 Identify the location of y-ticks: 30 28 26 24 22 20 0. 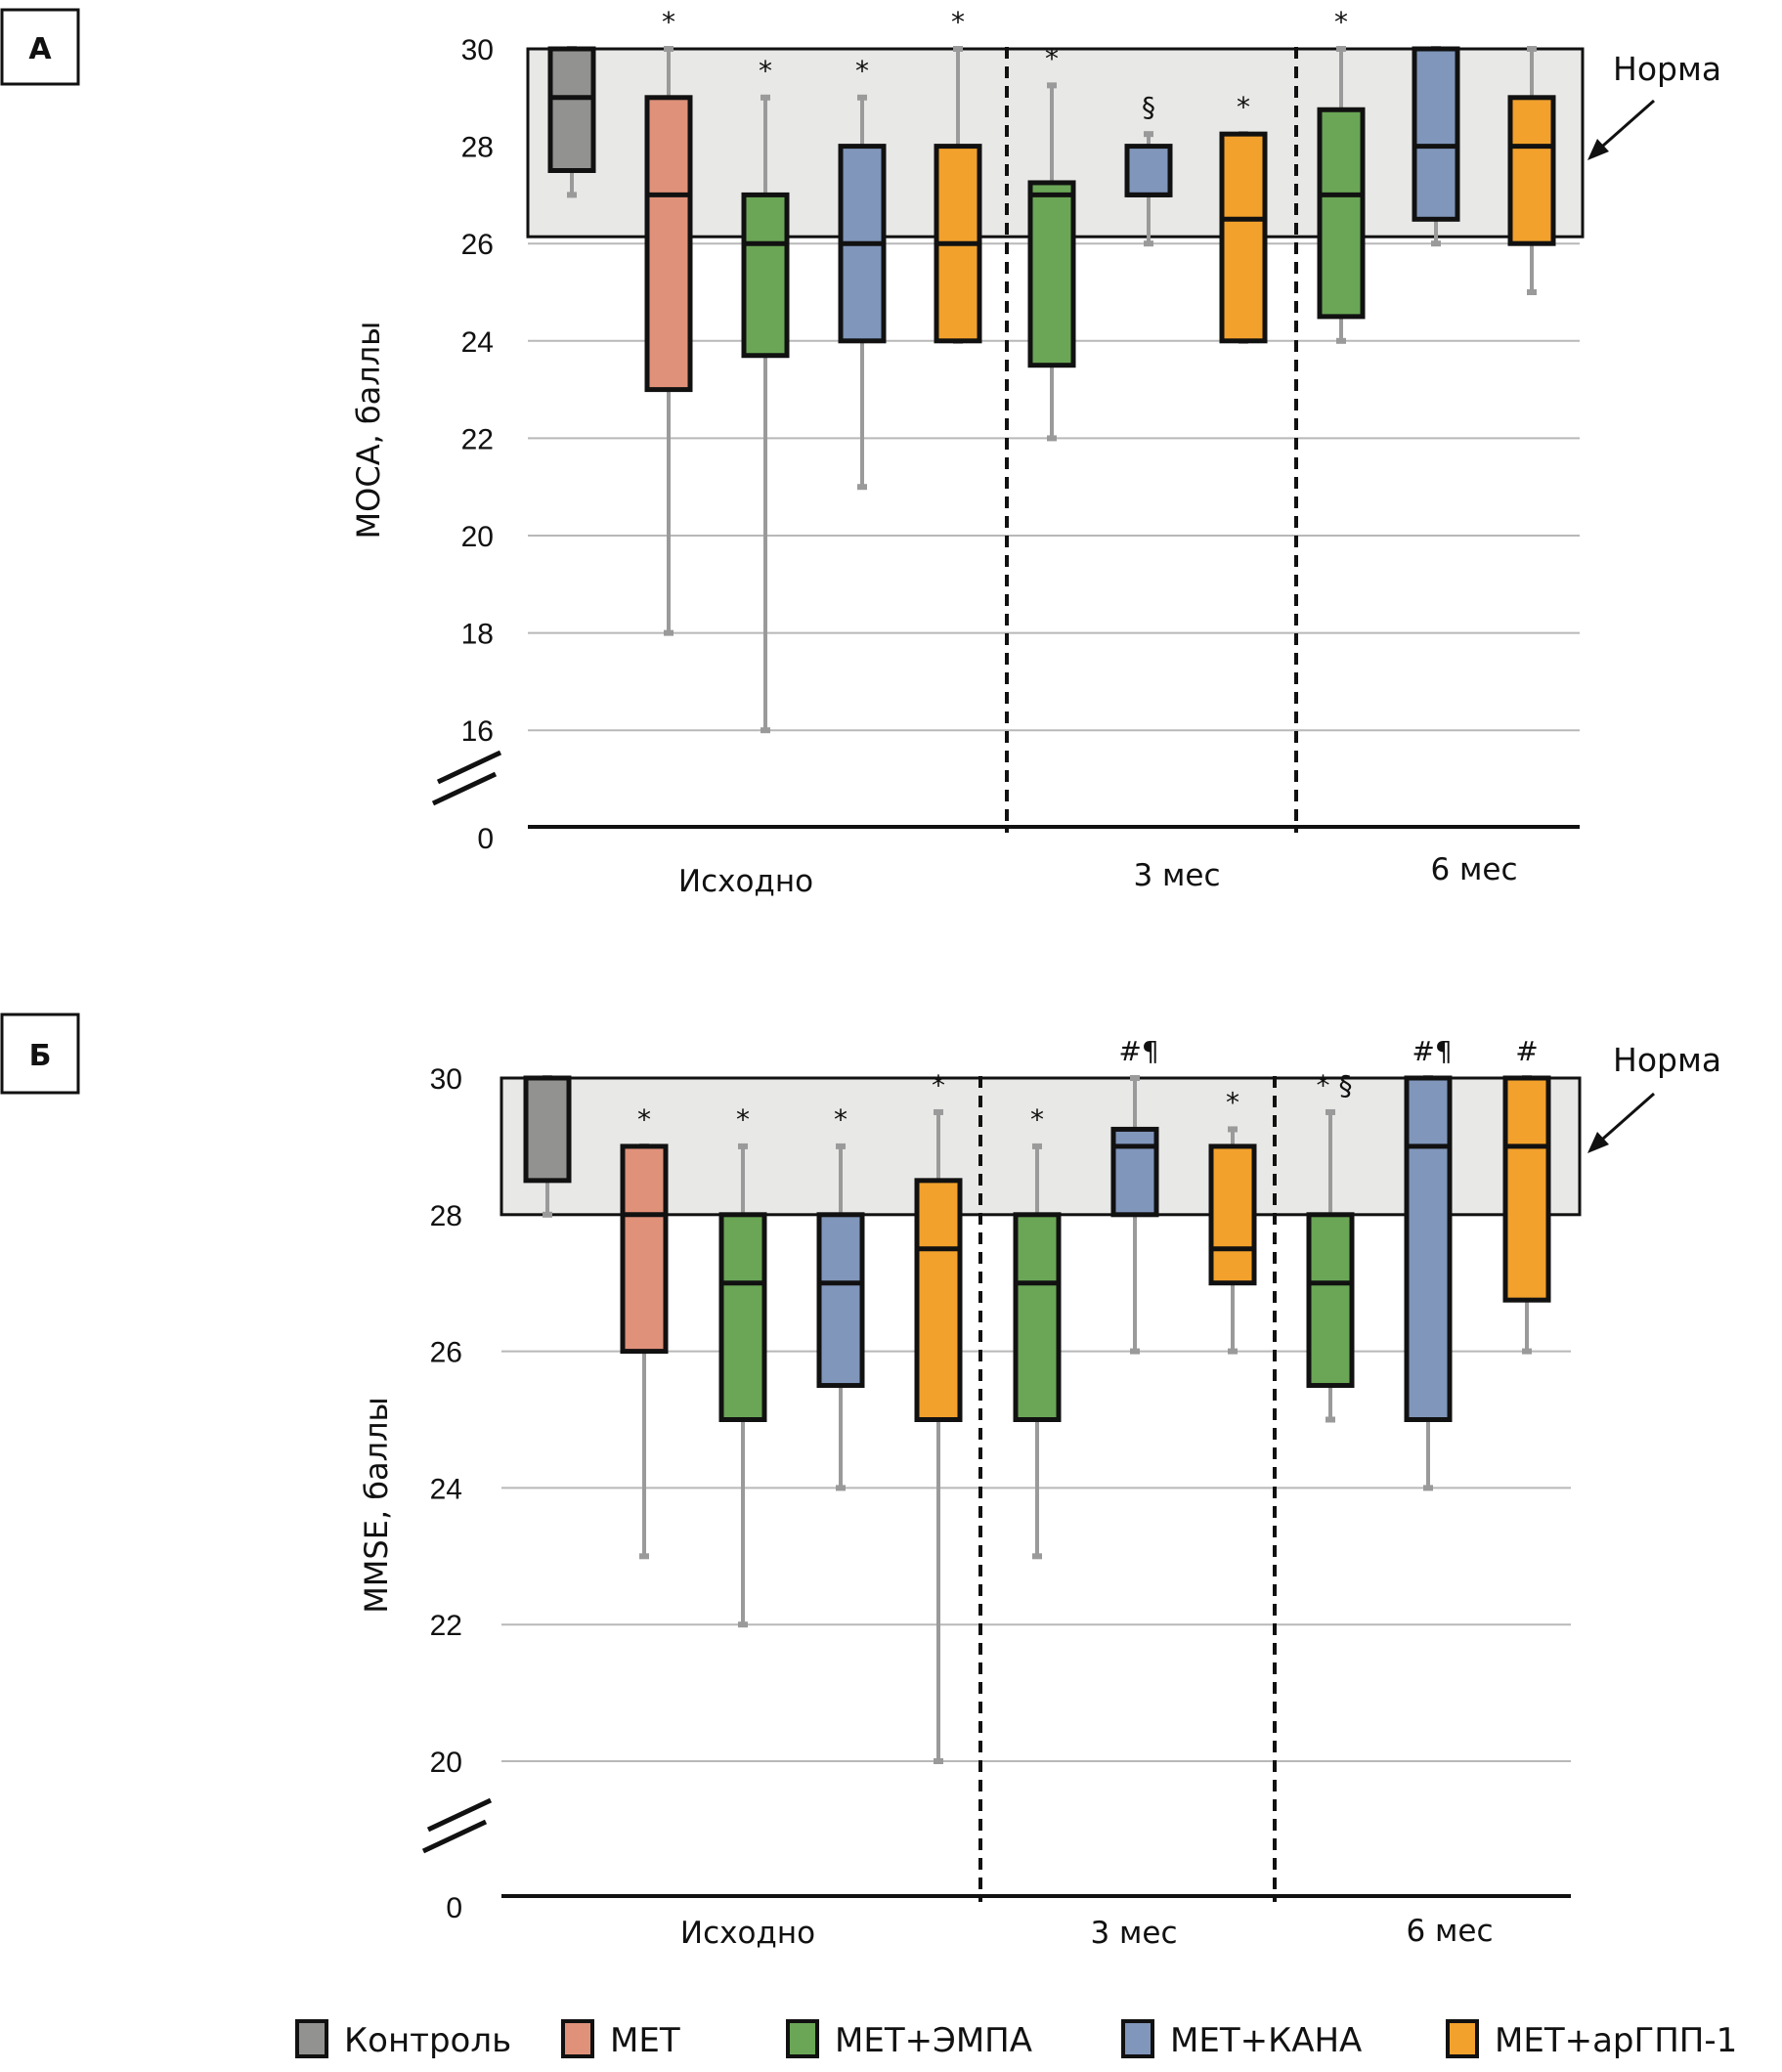
(446, 1493).